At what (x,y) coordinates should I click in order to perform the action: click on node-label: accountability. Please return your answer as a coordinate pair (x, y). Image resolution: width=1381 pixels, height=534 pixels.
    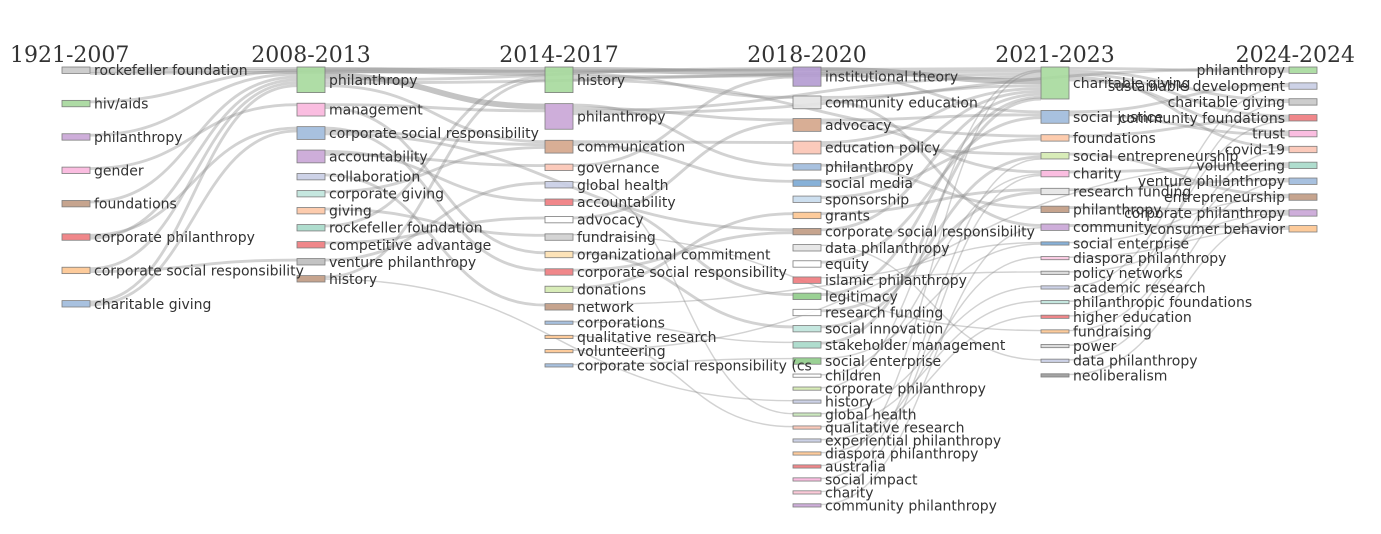
    Looking at the image, I should click on (626, 203).